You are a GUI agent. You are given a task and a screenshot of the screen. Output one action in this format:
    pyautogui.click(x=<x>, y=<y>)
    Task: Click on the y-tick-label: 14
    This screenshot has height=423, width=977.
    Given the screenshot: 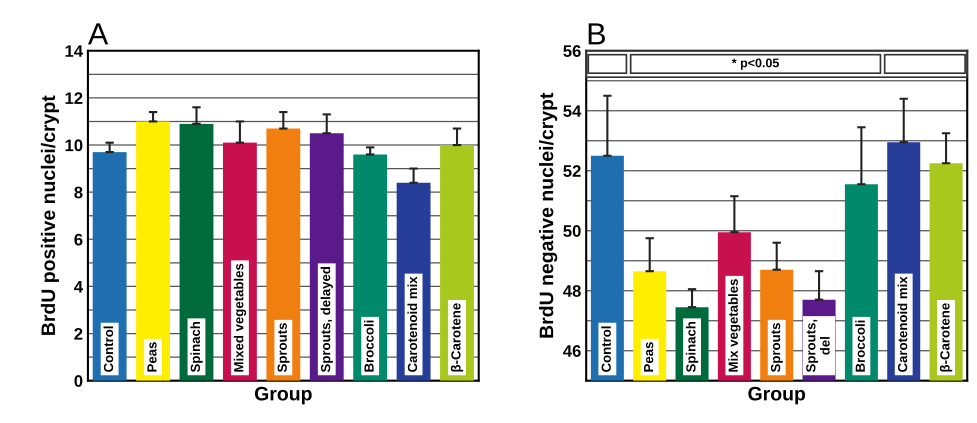 What is the action you would take?
    pyautogui.click(x=74, y=51)
    